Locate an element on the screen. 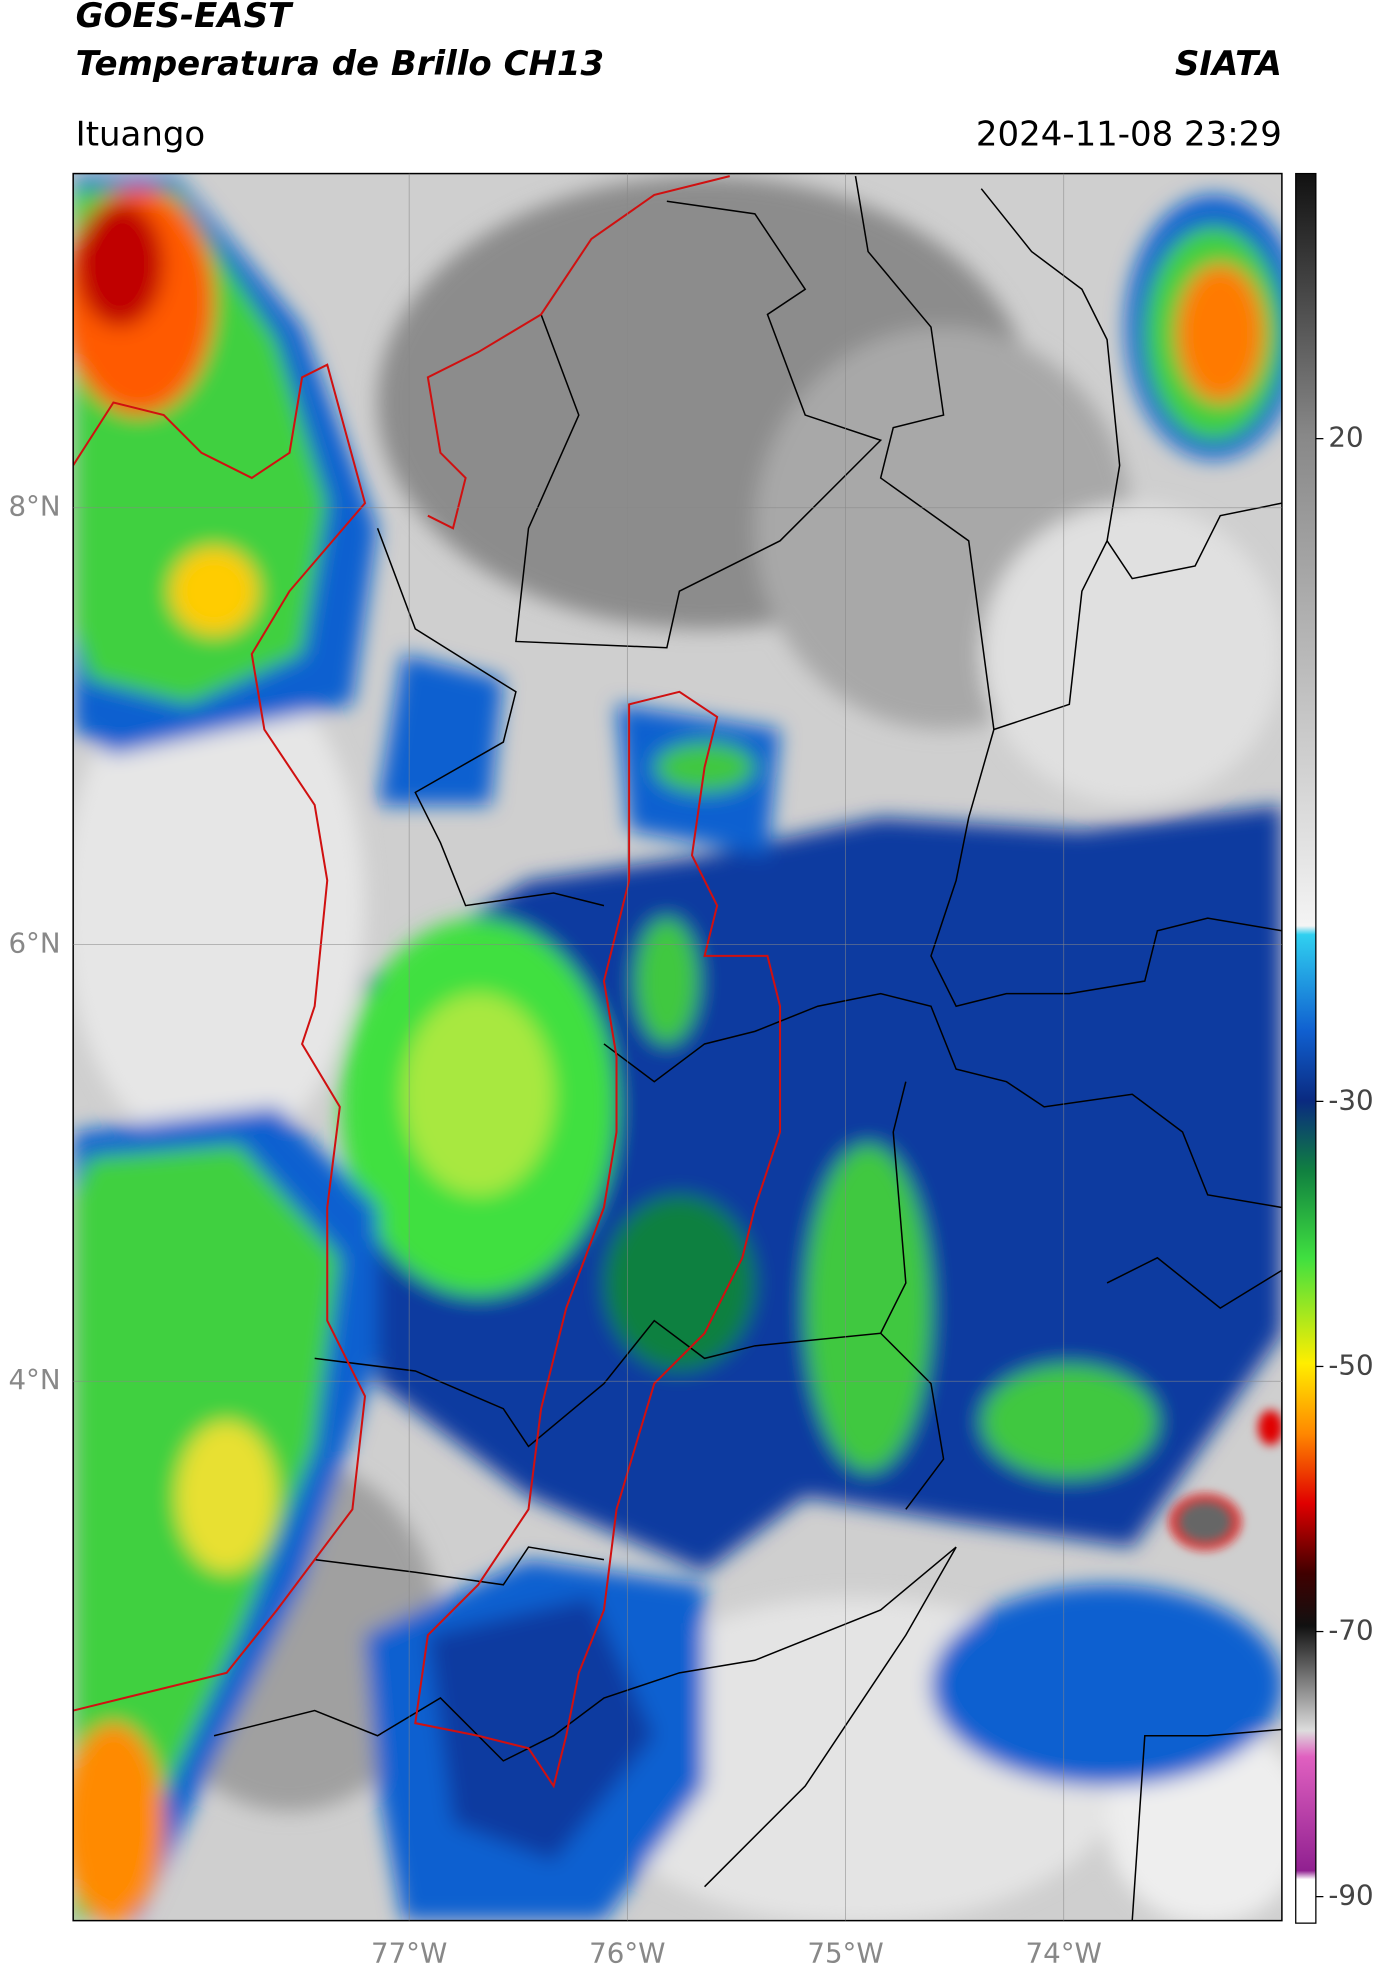  location: Ituango is located at coordinates (141, 134).